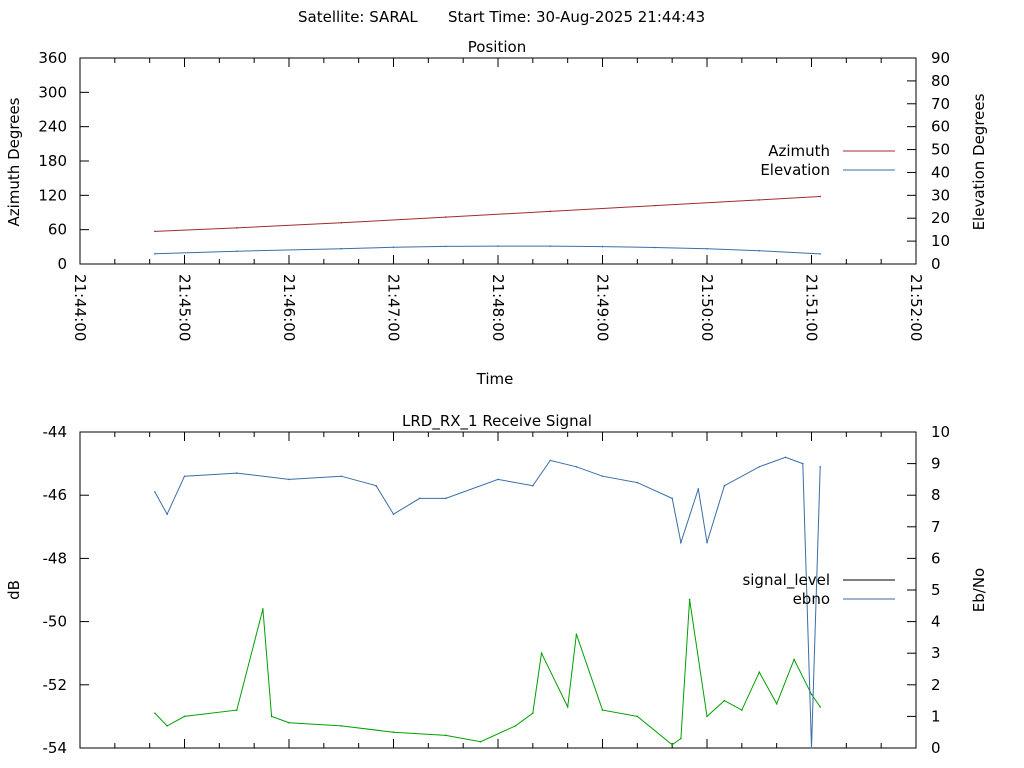  What do you see at coordinates (498, 307) in the screenshot?
I see `x-tick-label: 21:48:00` at bounding box center [498, 307].